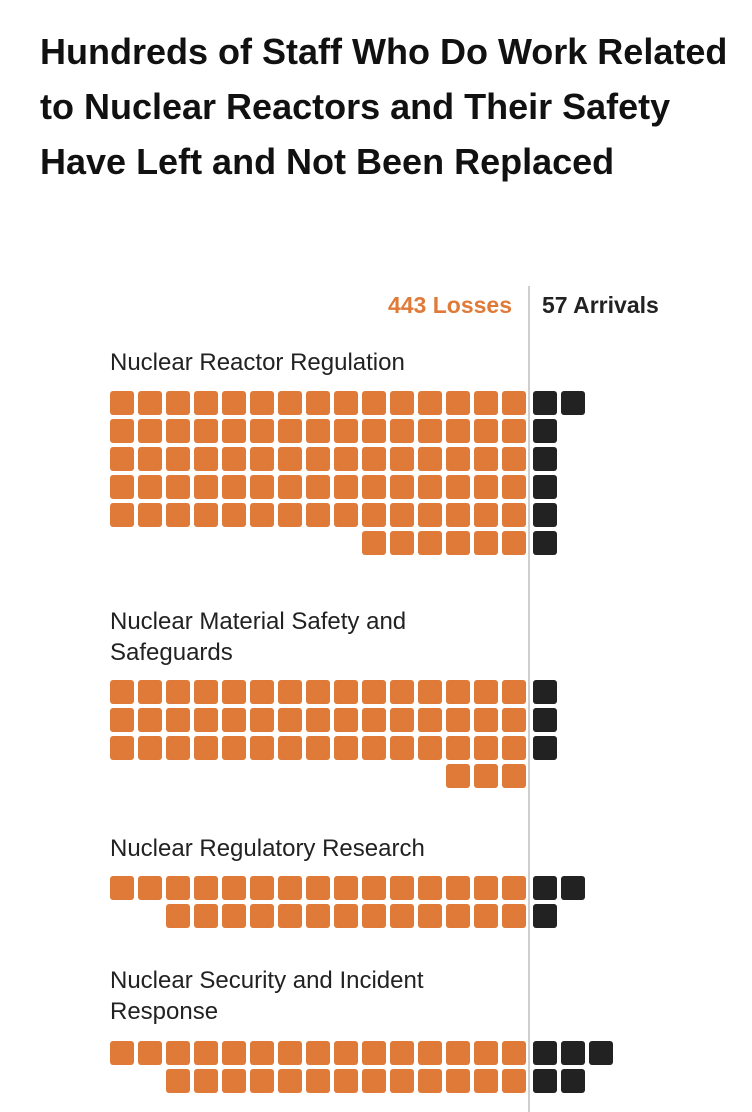 The height and width of the screenshot is (1112, 752). Describe the element at coordinates (258, 637) in the screenshot. I see `category-label-material-safety: Nuclear Material Safety and Safeguards` at that location.